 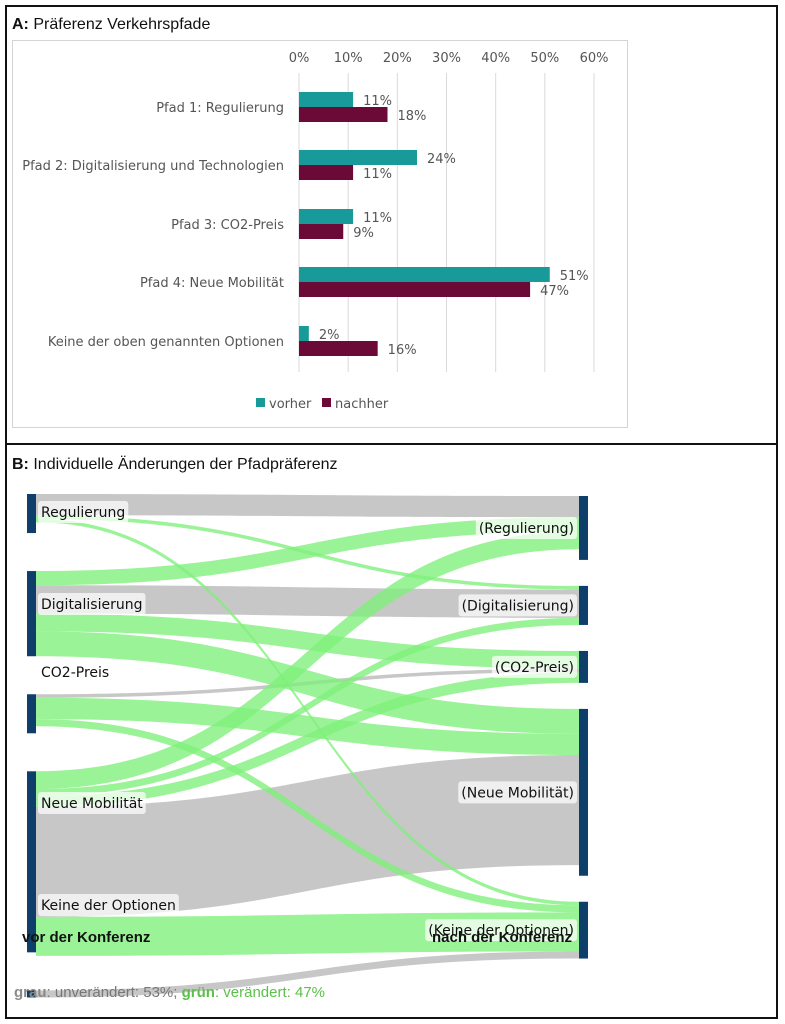 I want to click on category-label: Pfad 1: Regulierung, so click(x=220, y=108).